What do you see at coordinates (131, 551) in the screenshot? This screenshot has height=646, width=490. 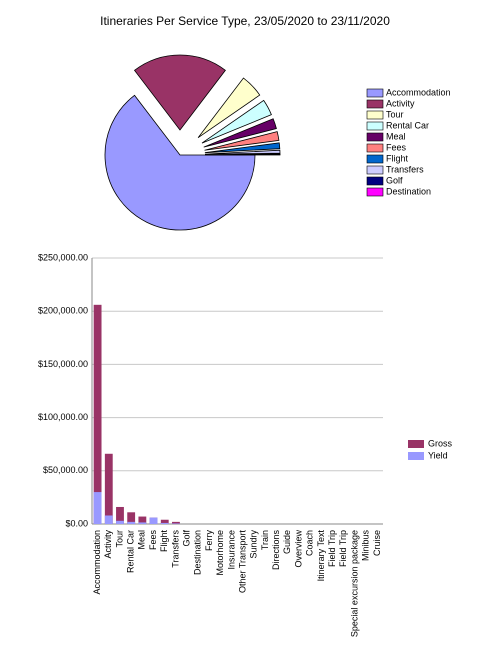 I see `x-tick-label: Rental Car` at bounding box center [131, 551].